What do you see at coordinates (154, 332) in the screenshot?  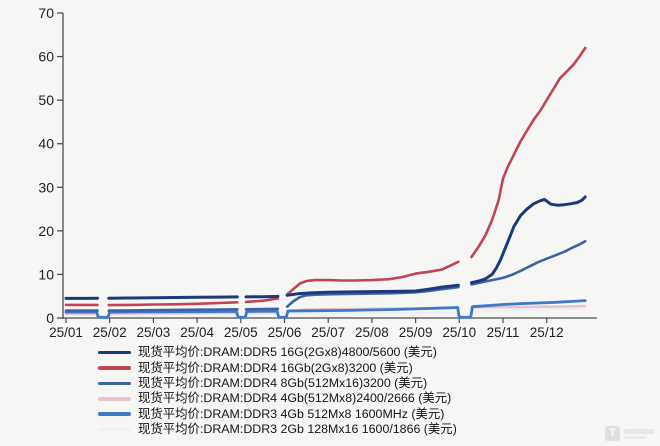 I see `x-tick-label: 25/03` at bounding box center [154, 332].